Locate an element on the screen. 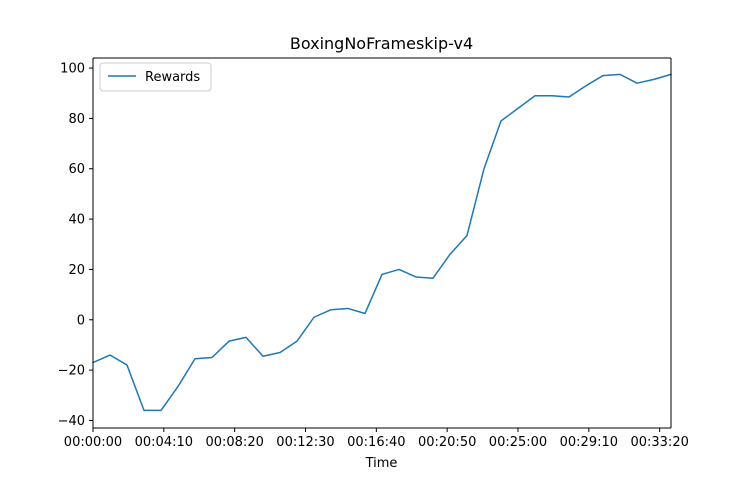 The width and height of the screenshot is (746, 480). x-tick-label: 00:04:10 is located at coordinates (164, 442).